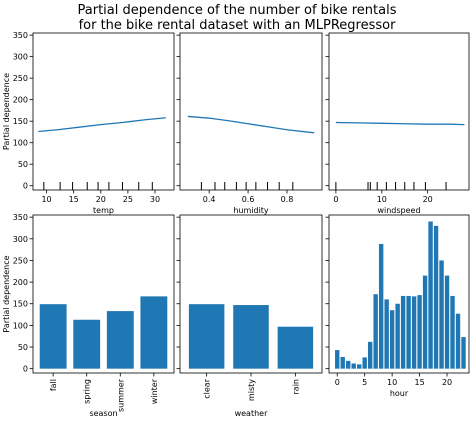 The height and width of the screenshot is (421, 474). I want to click on x-tick-label-0.8: 0.8, so click(287, 199).